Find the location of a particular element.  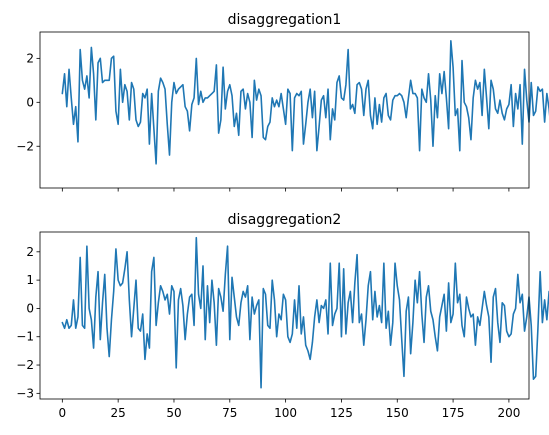

x-tick-label: 0 is located at coordinates (63, 413).